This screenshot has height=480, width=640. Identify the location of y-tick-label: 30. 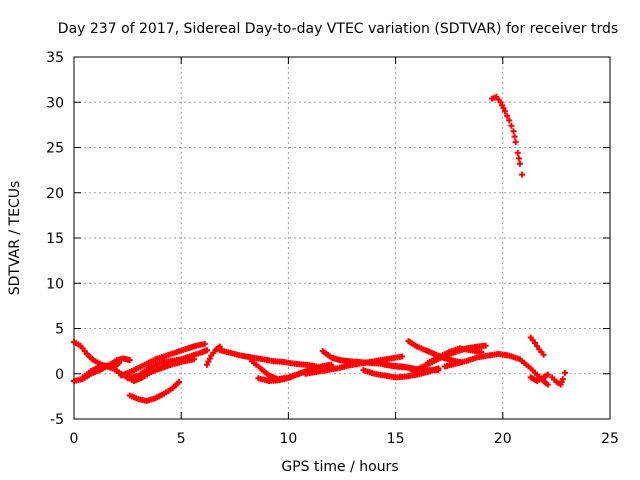
(55, 103).